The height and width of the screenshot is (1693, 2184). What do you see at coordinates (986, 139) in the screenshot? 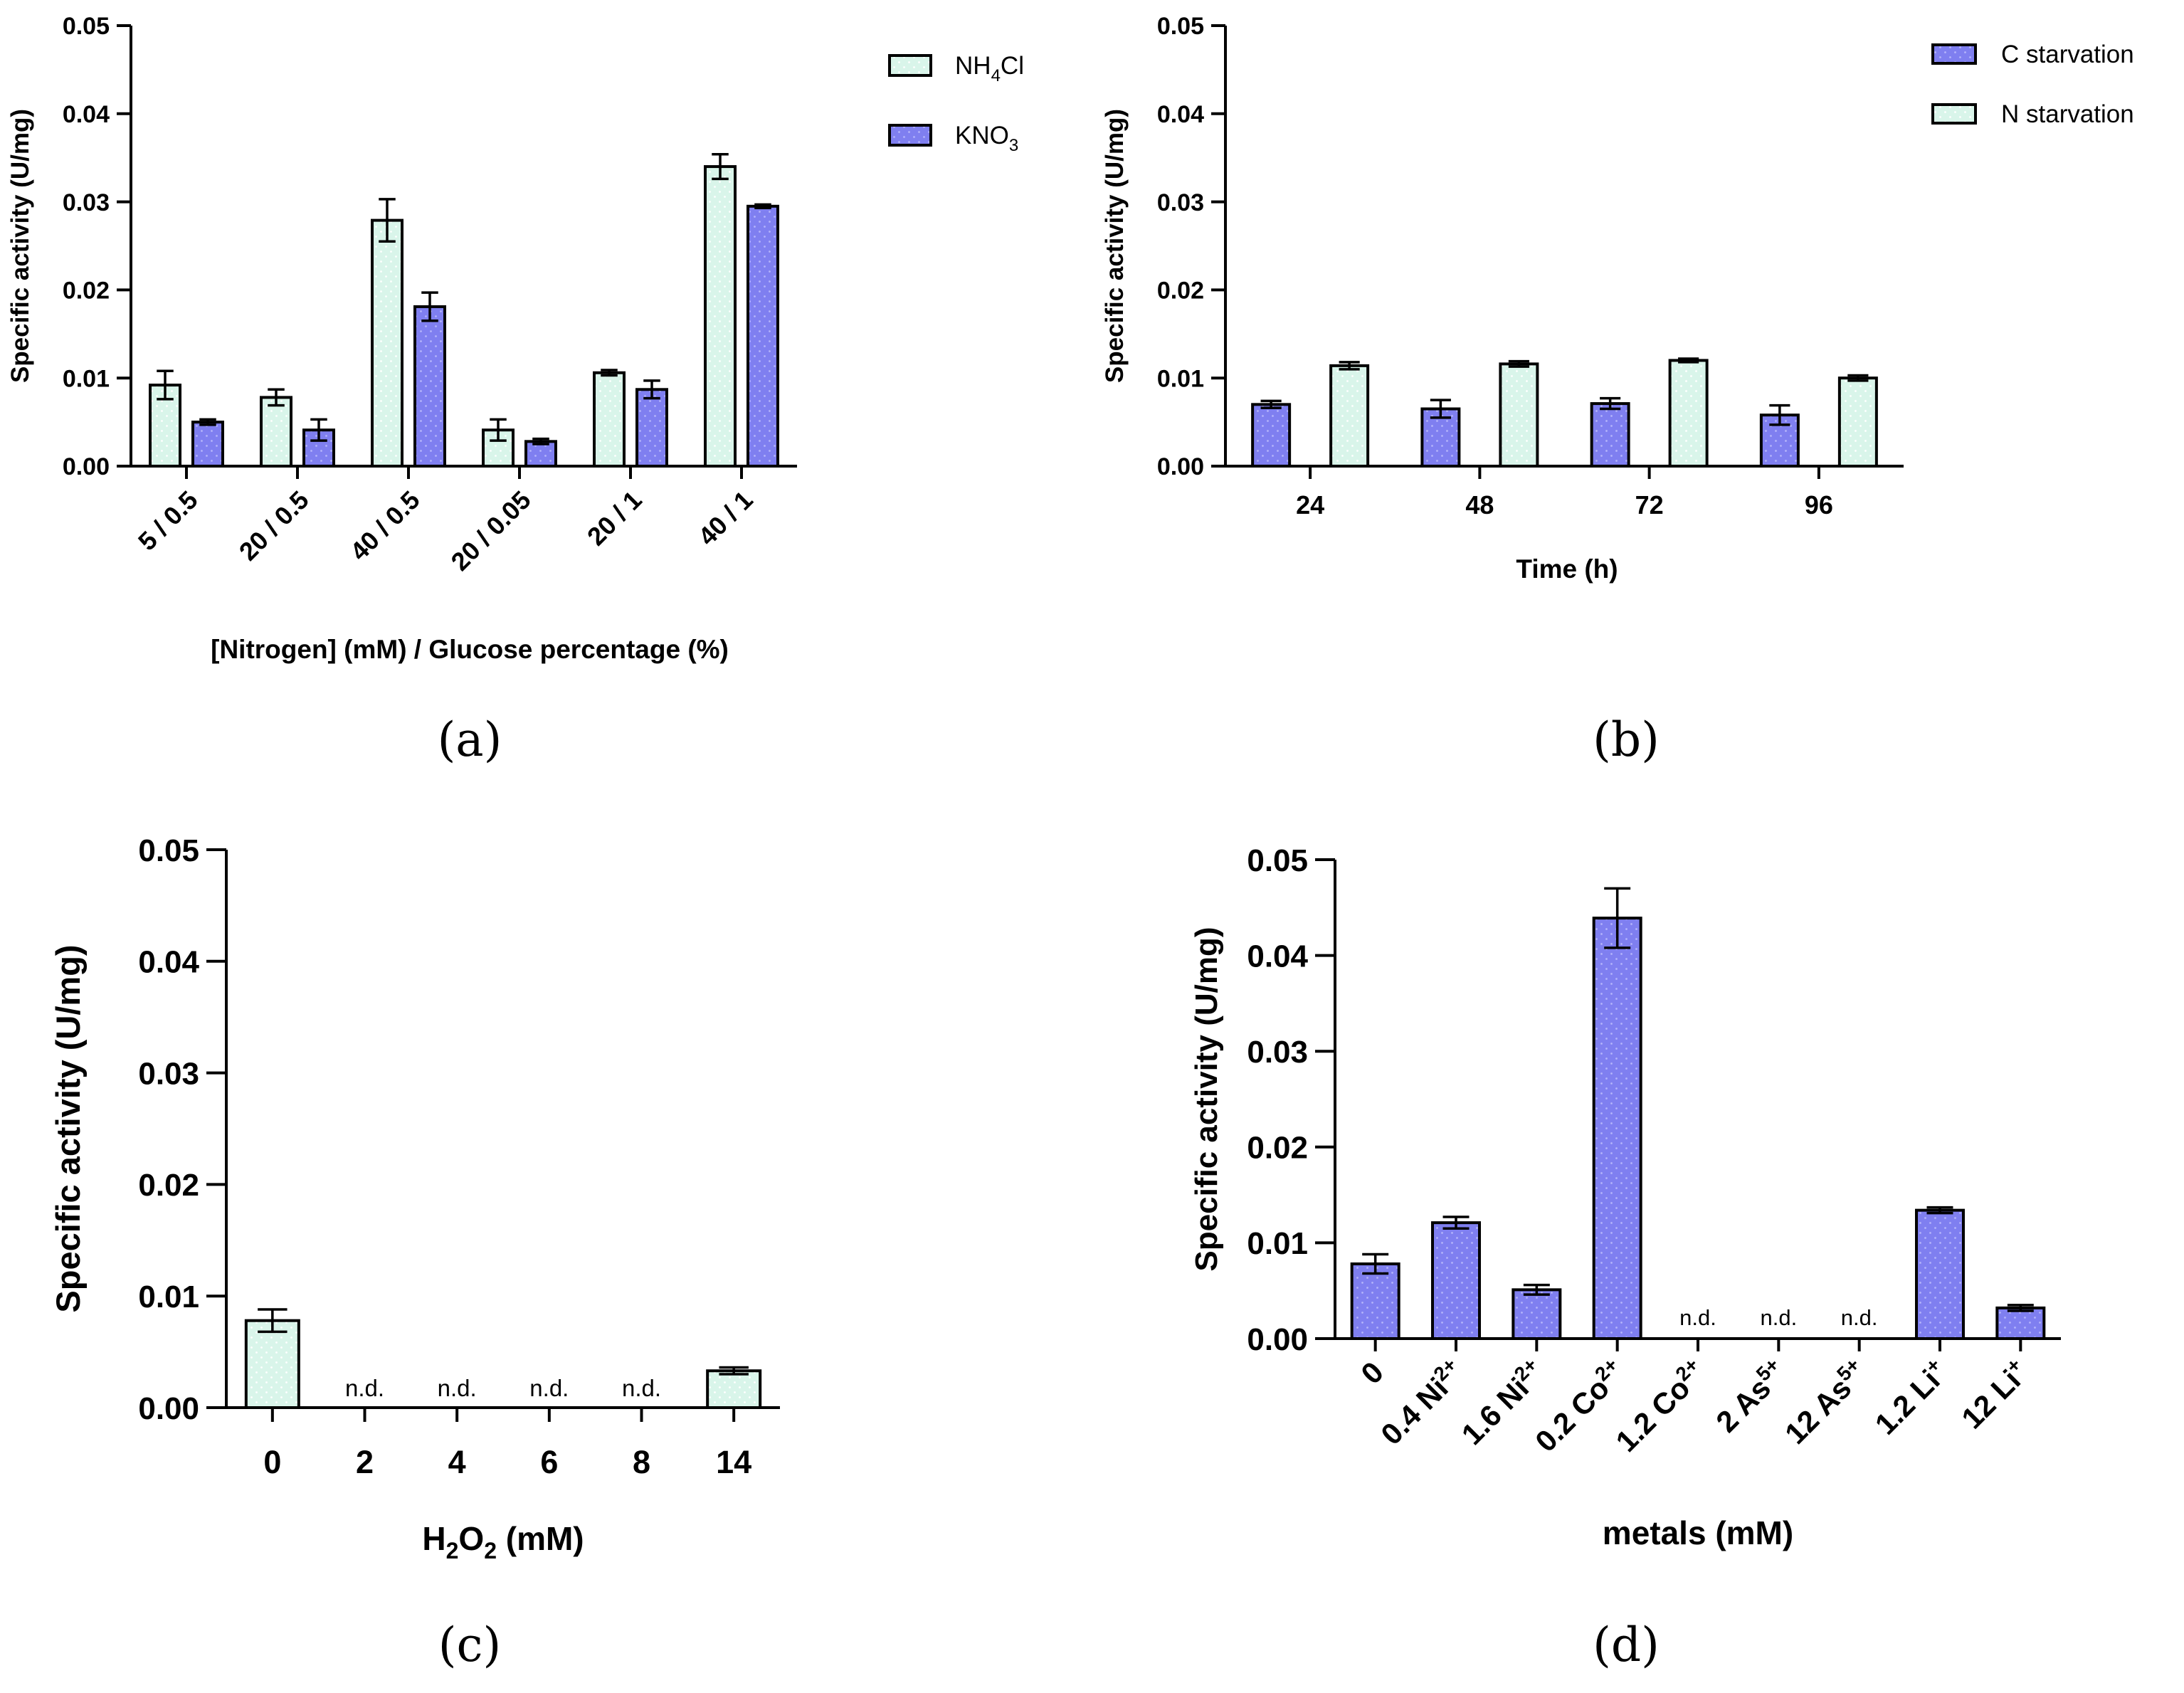
I see `legend-label: KNO3` at bounding box center [986, 139].